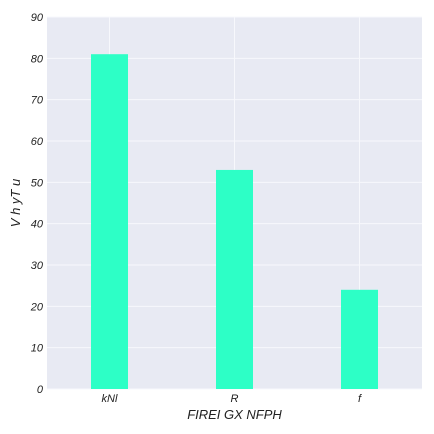 The image size is (434, 434). What do you see at coordinates (360, 399) in the screenshot?
I see `x-tick-label: f` at bounding box center [360, 399].